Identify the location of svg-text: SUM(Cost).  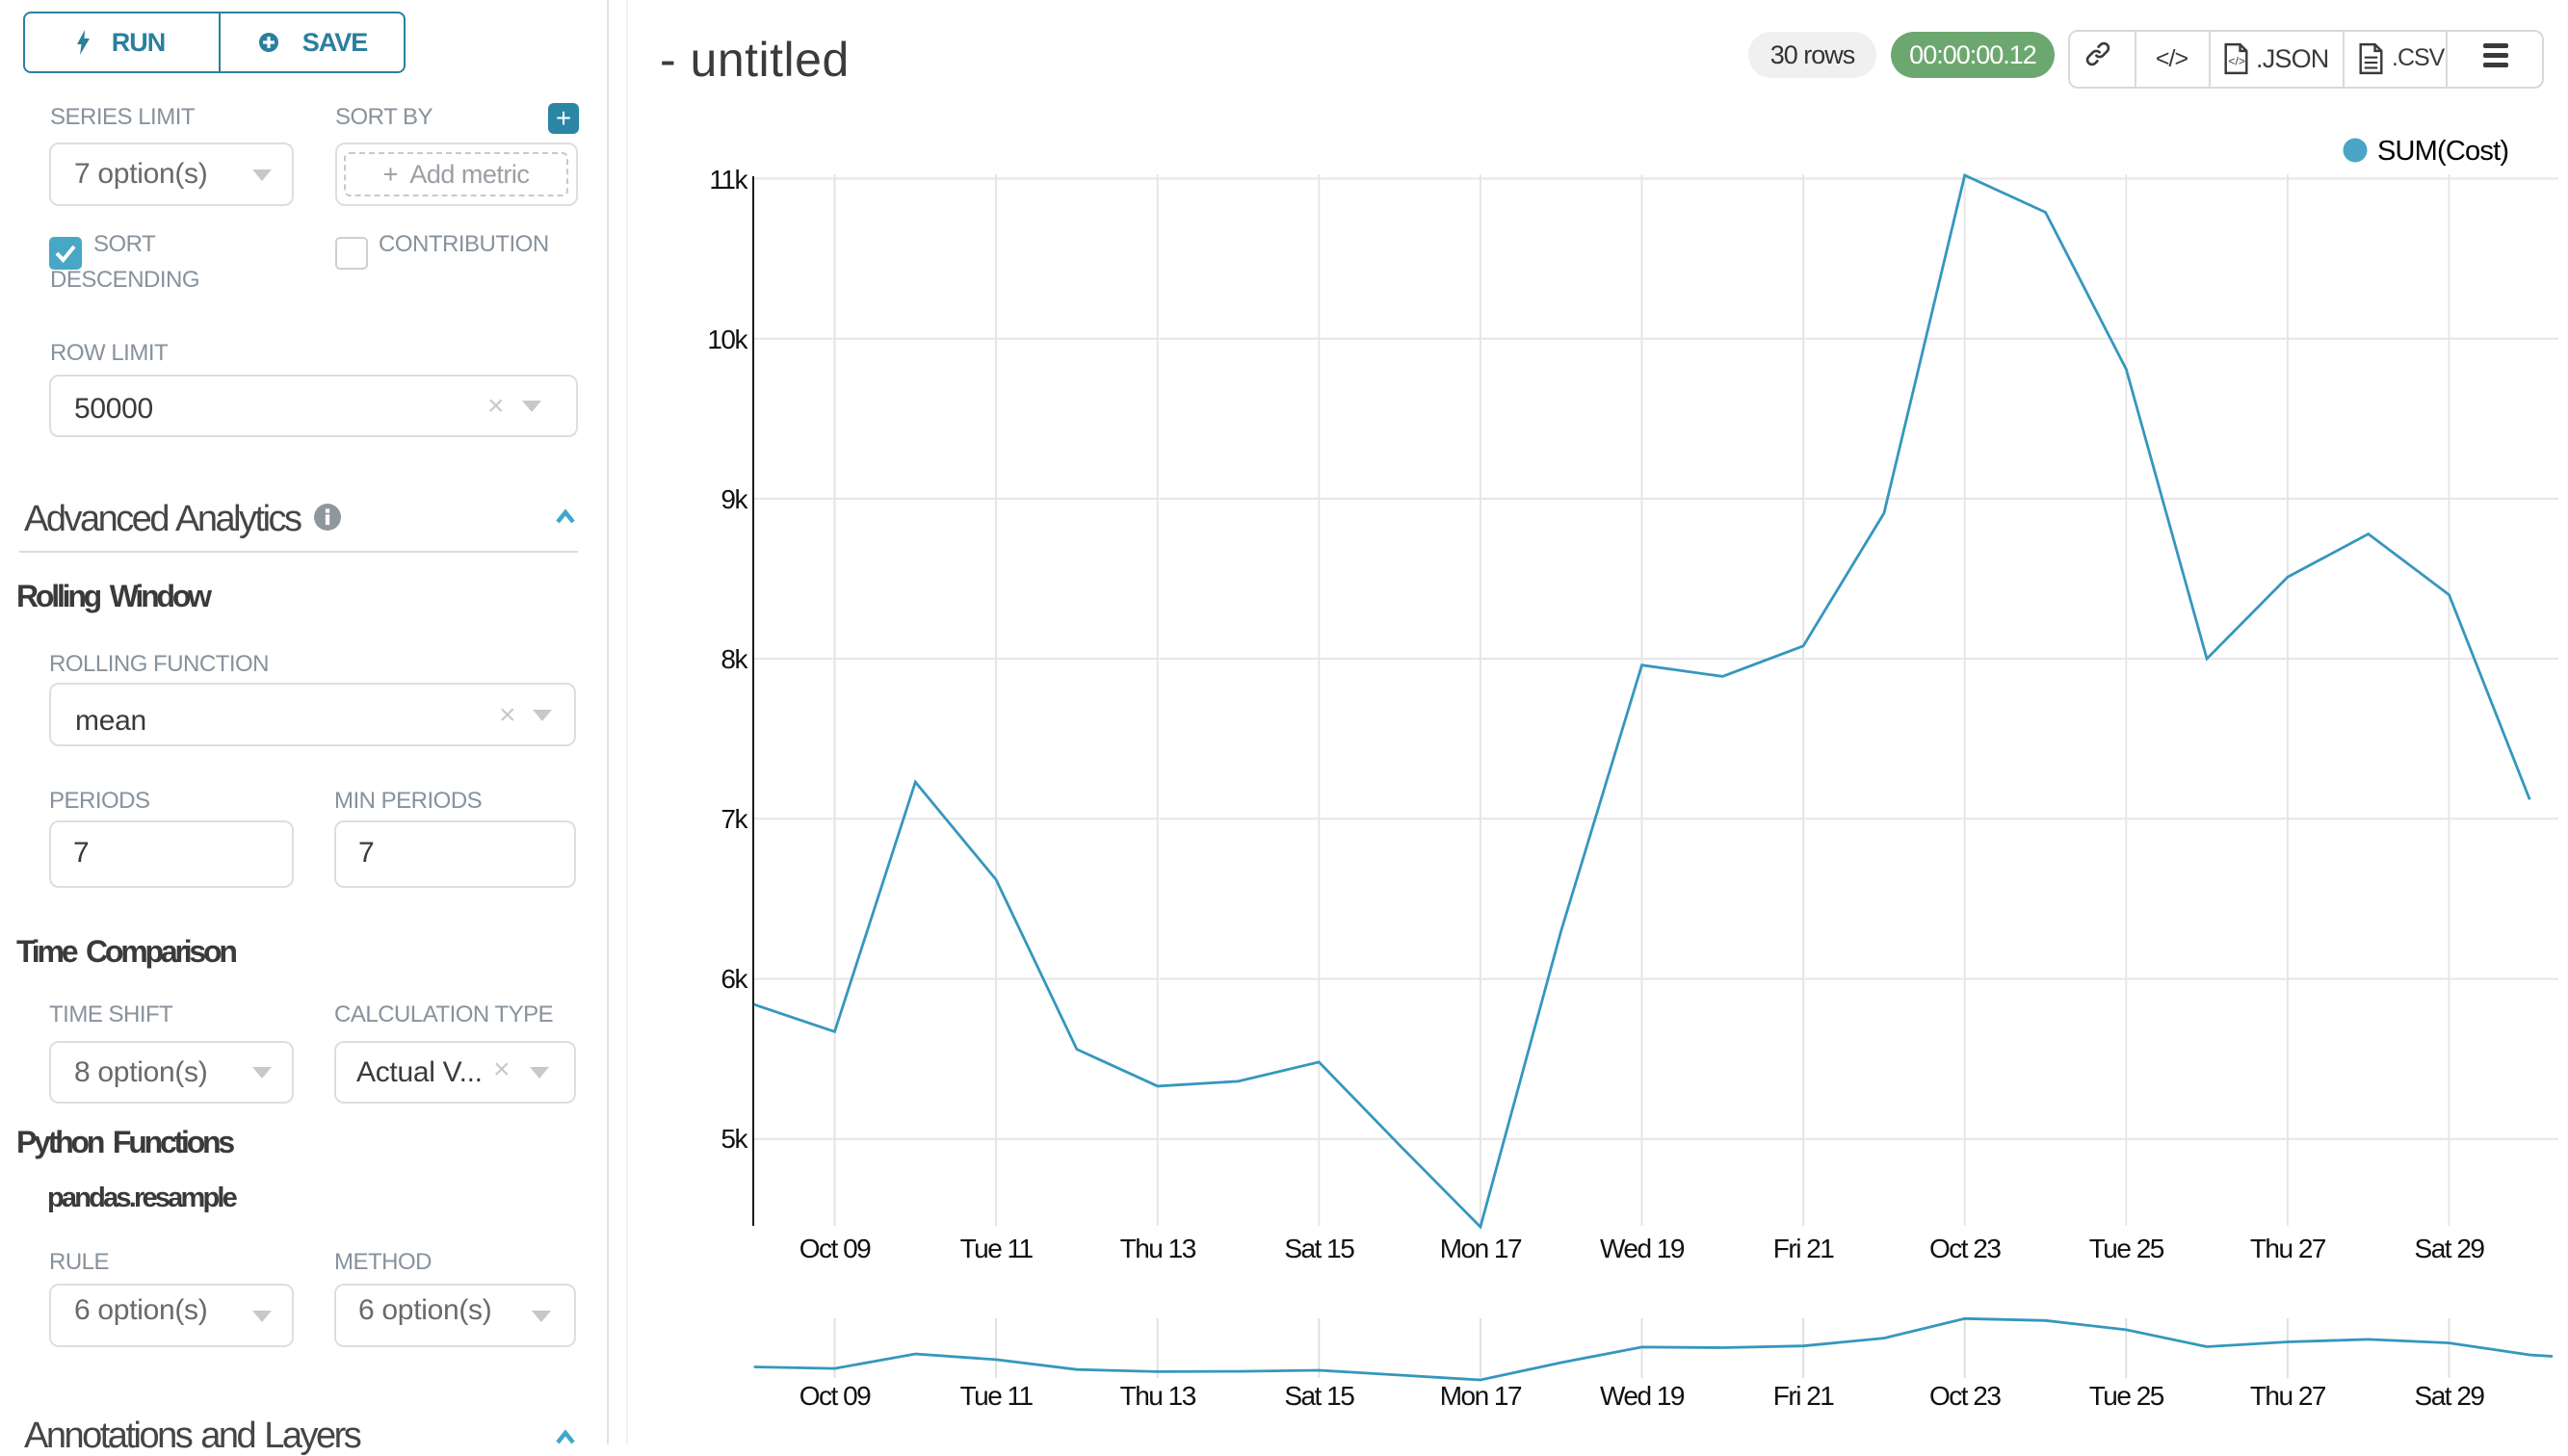
(2442, 151).